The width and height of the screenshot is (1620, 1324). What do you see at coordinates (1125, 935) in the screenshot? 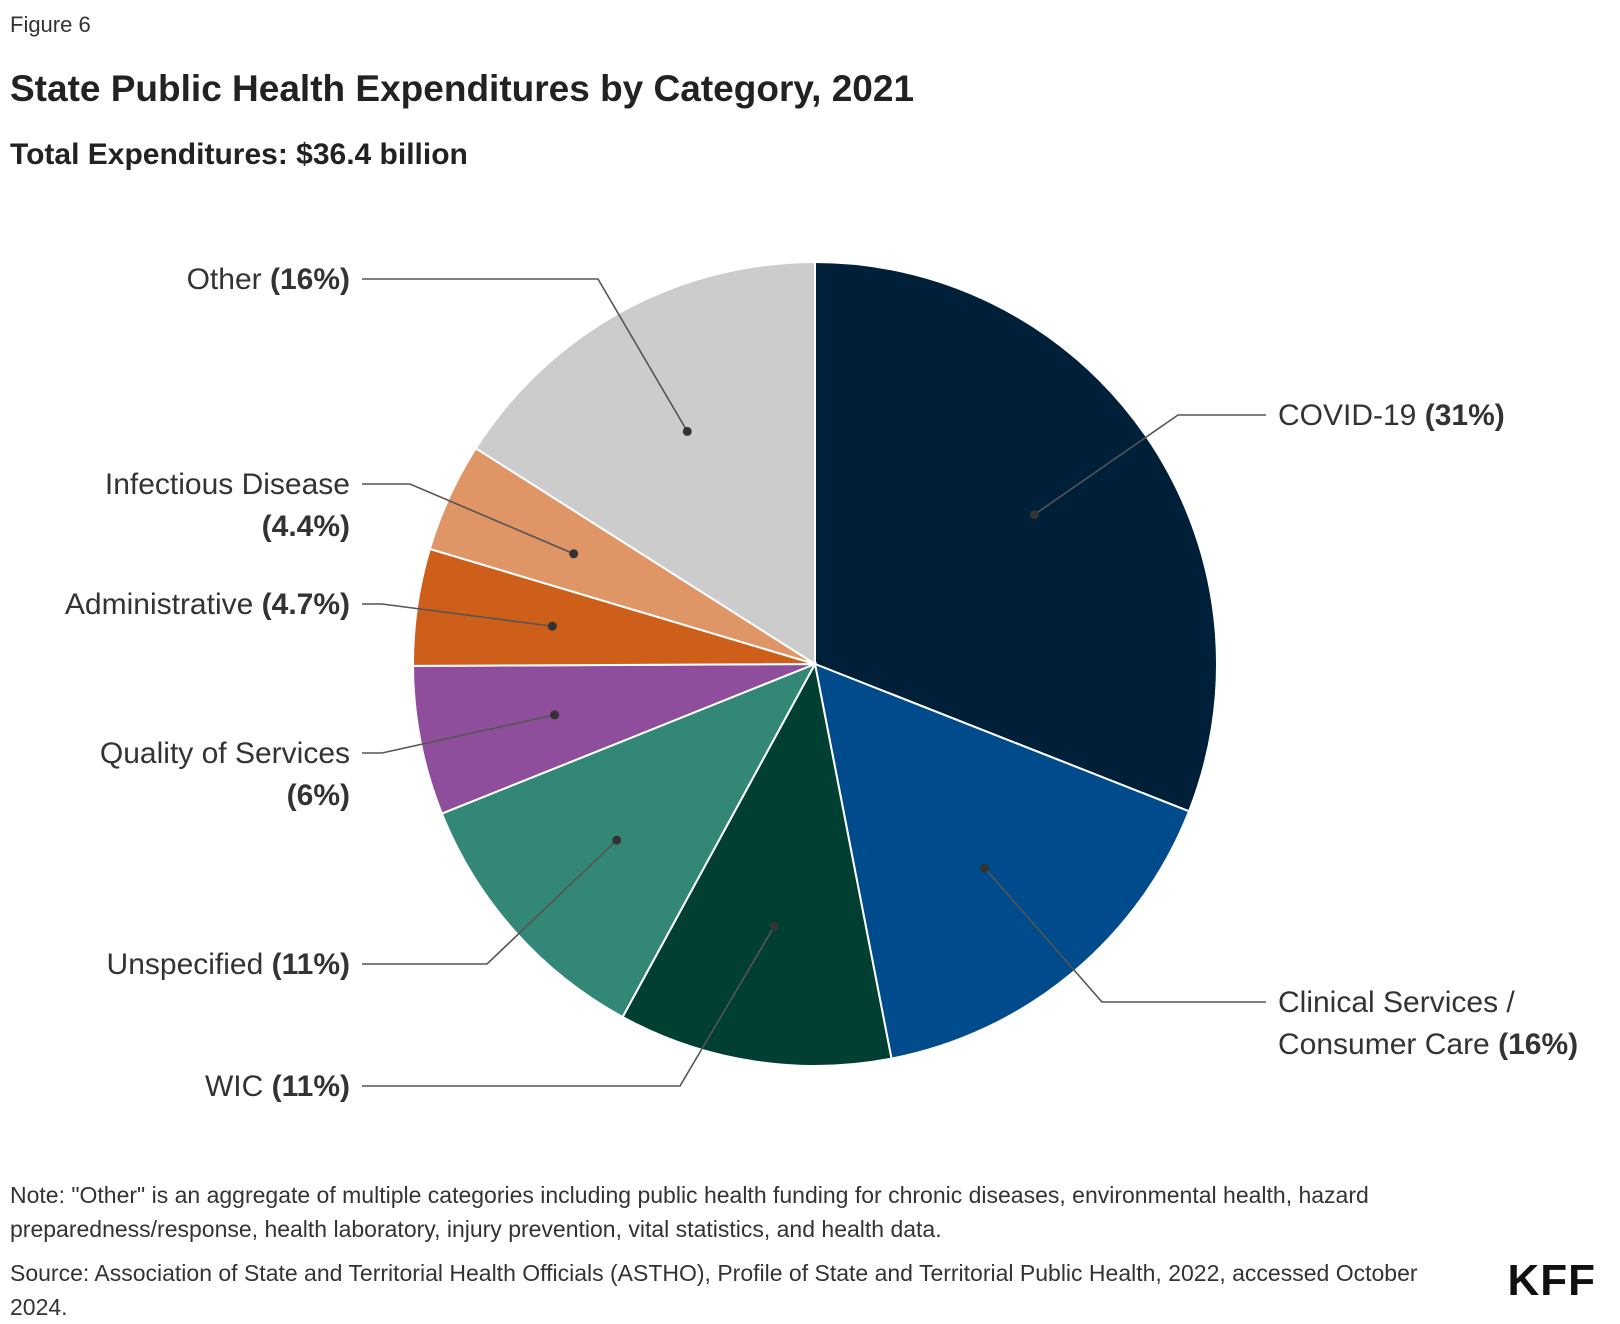
I see `leader-line-clinical-services-consumer-care` at bounding box center [1125, 935].